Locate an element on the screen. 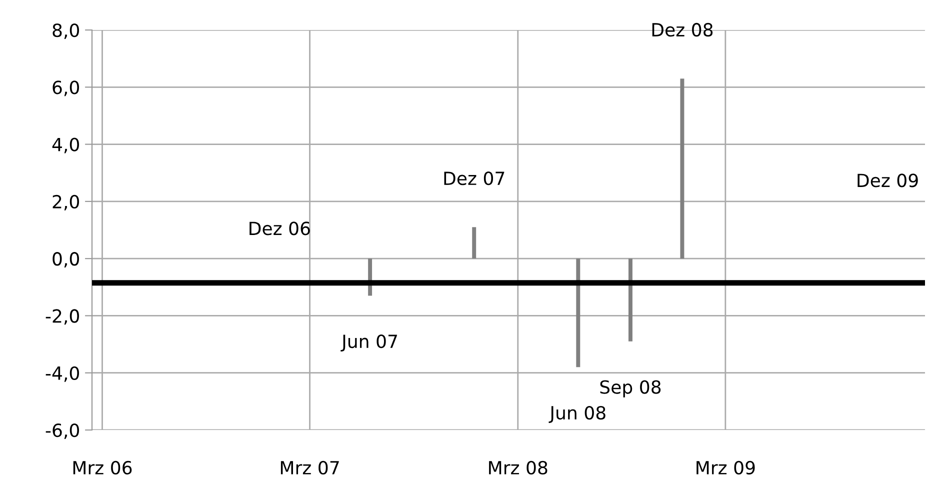 Image resolution: width=939 pixels, height=499 pixels. data-label: Dez 08 is located at coordinates (682, 29).